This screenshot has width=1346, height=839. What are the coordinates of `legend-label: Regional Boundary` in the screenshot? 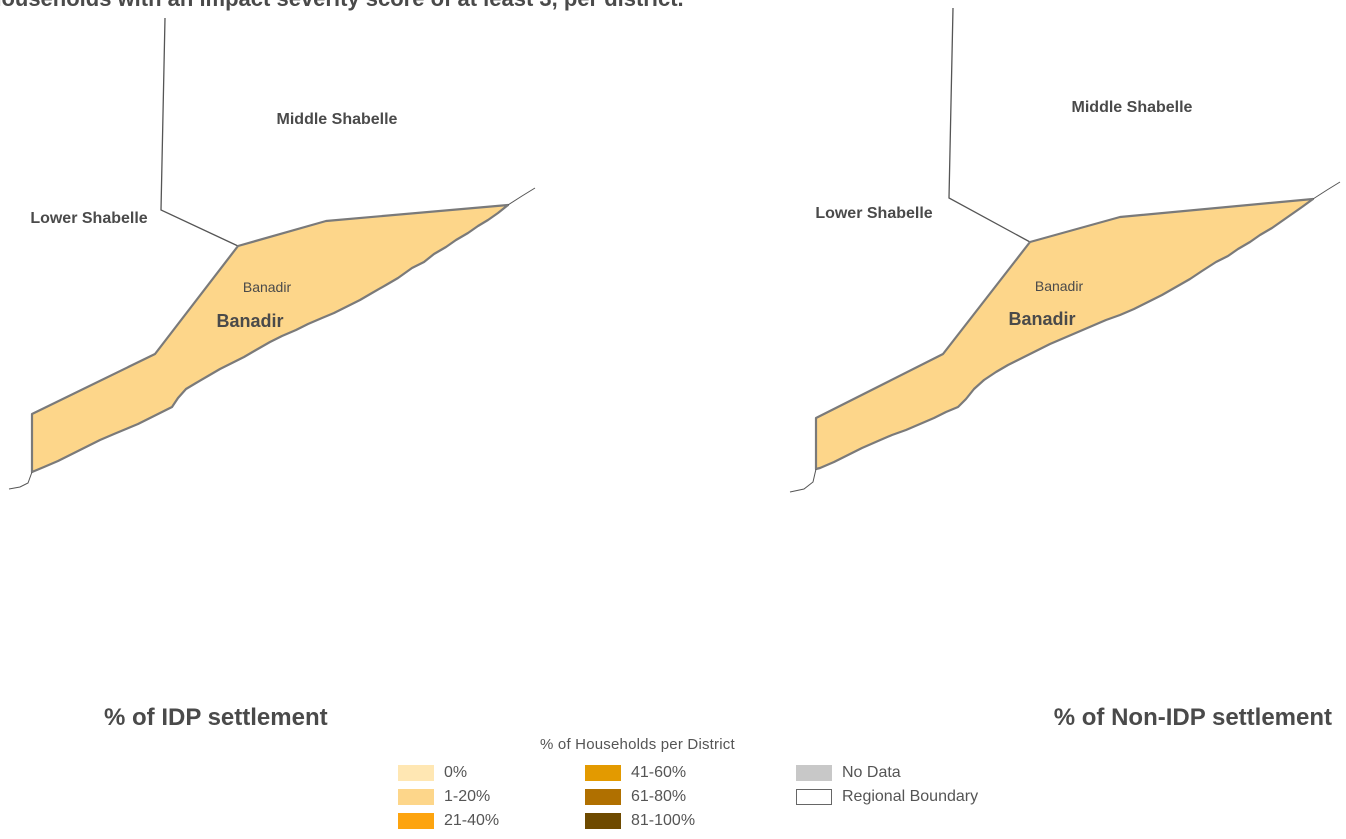 It's located at (910, 796).